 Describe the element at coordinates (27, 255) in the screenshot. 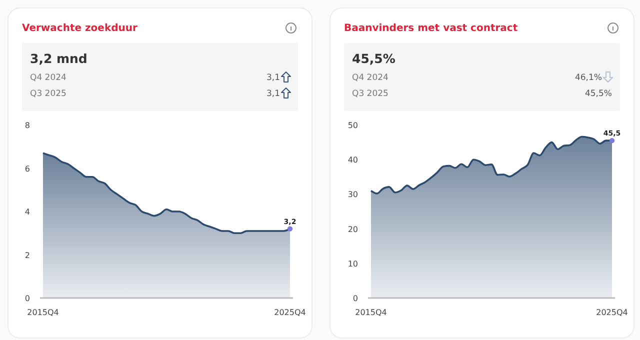

I see `y-tick-label: 2` at that location.